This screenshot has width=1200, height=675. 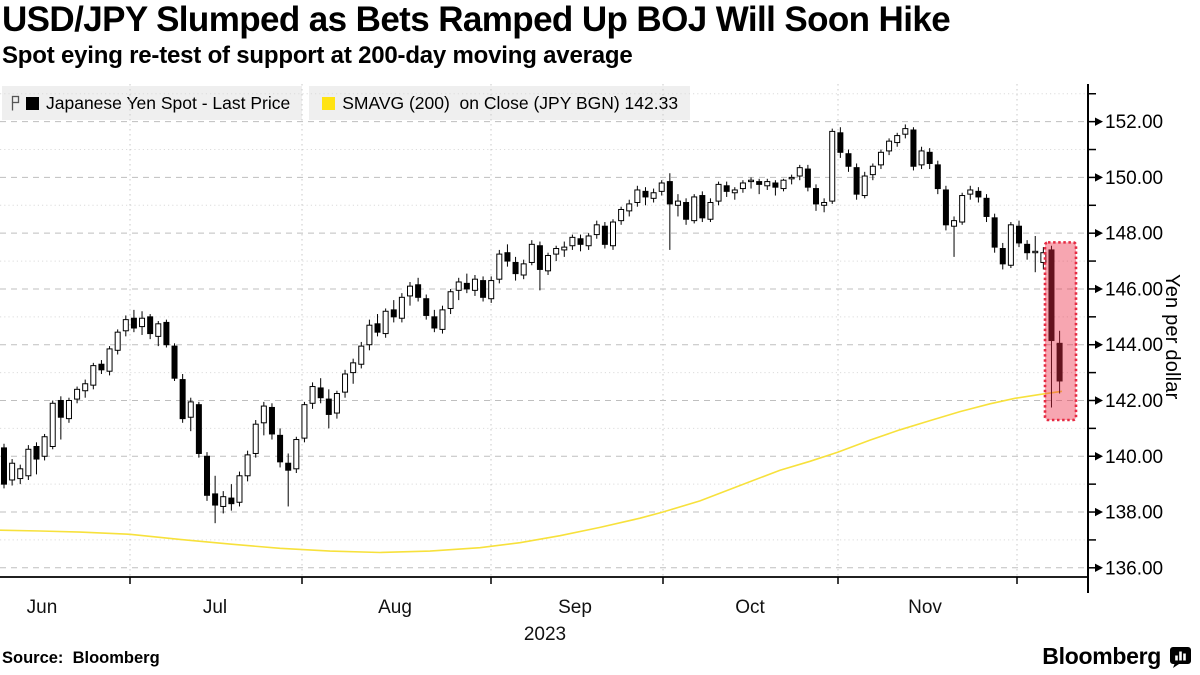 What do you see at coordinates (168, 102) in the screenshot?
I see `legend-label-spot: Japanese Yen Spot - Last Price` at bounding box center [168, 102].